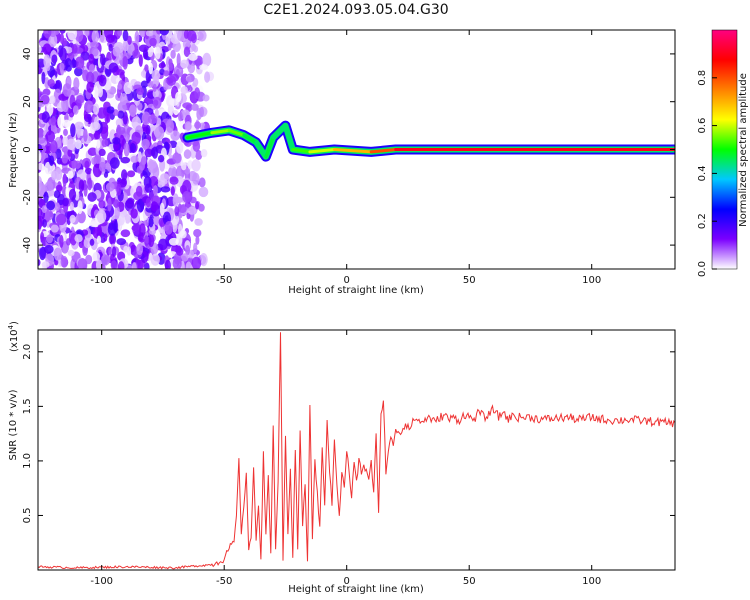 The height and width of the screenshot is (600, 750). What do you see at coordinates (13, 336) in the screenshot?
I see `snr-y-multiplier: (x104)` at bounding box center [13, 336].